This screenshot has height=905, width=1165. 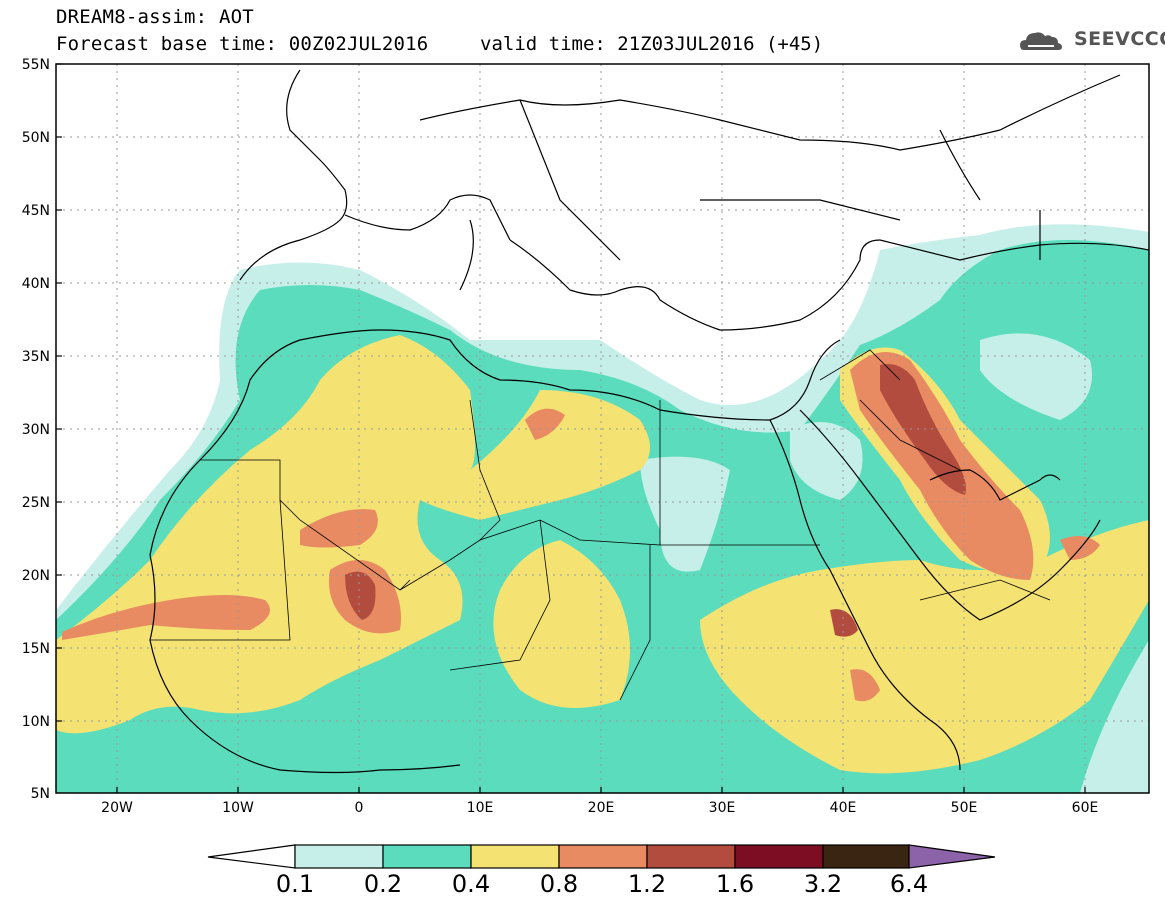 What do you see at coordinates (909, 884) in the screenshot?
I see `colorbar-label: 6.4` at bounding box center [909, 884].